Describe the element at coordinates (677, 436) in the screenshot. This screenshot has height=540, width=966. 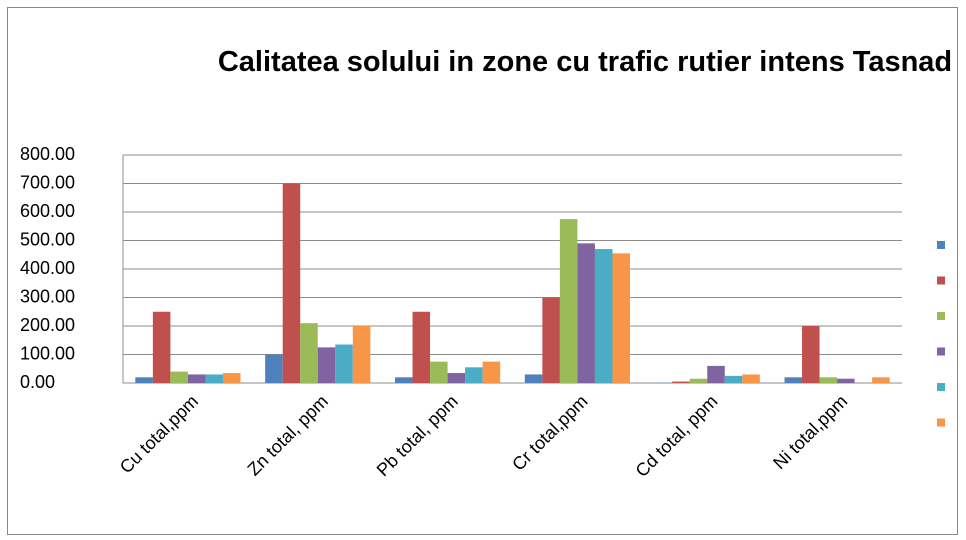
I see `x-tick-label: Cd total, ppm` at that location.